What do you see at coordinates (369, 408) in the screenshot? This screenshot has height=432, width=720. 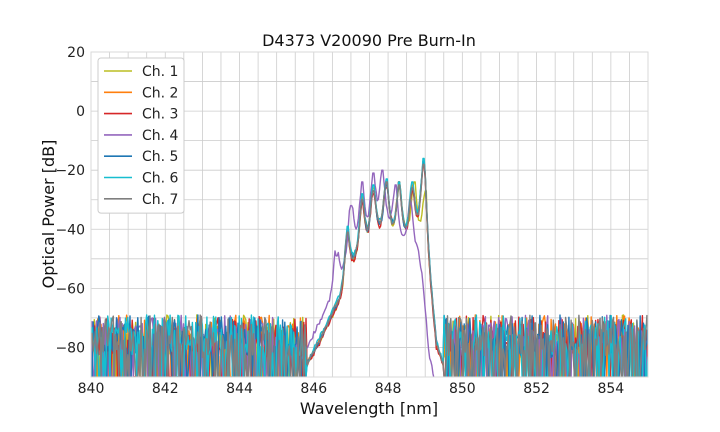 I see `x-axis-label: Wavelength [nm]` at bounding box center [369, 408].